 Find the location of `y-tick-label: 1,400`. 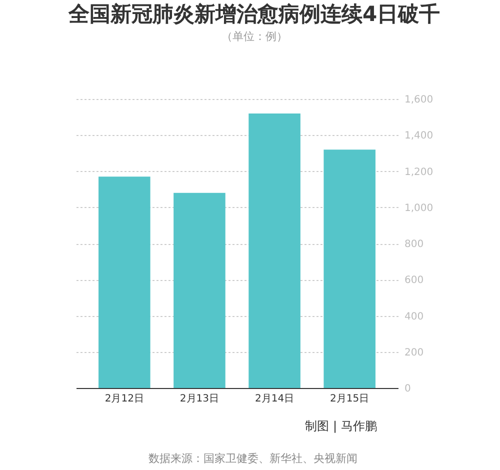

y-tick-label: 1,400 is located at coordinates (419, 136).